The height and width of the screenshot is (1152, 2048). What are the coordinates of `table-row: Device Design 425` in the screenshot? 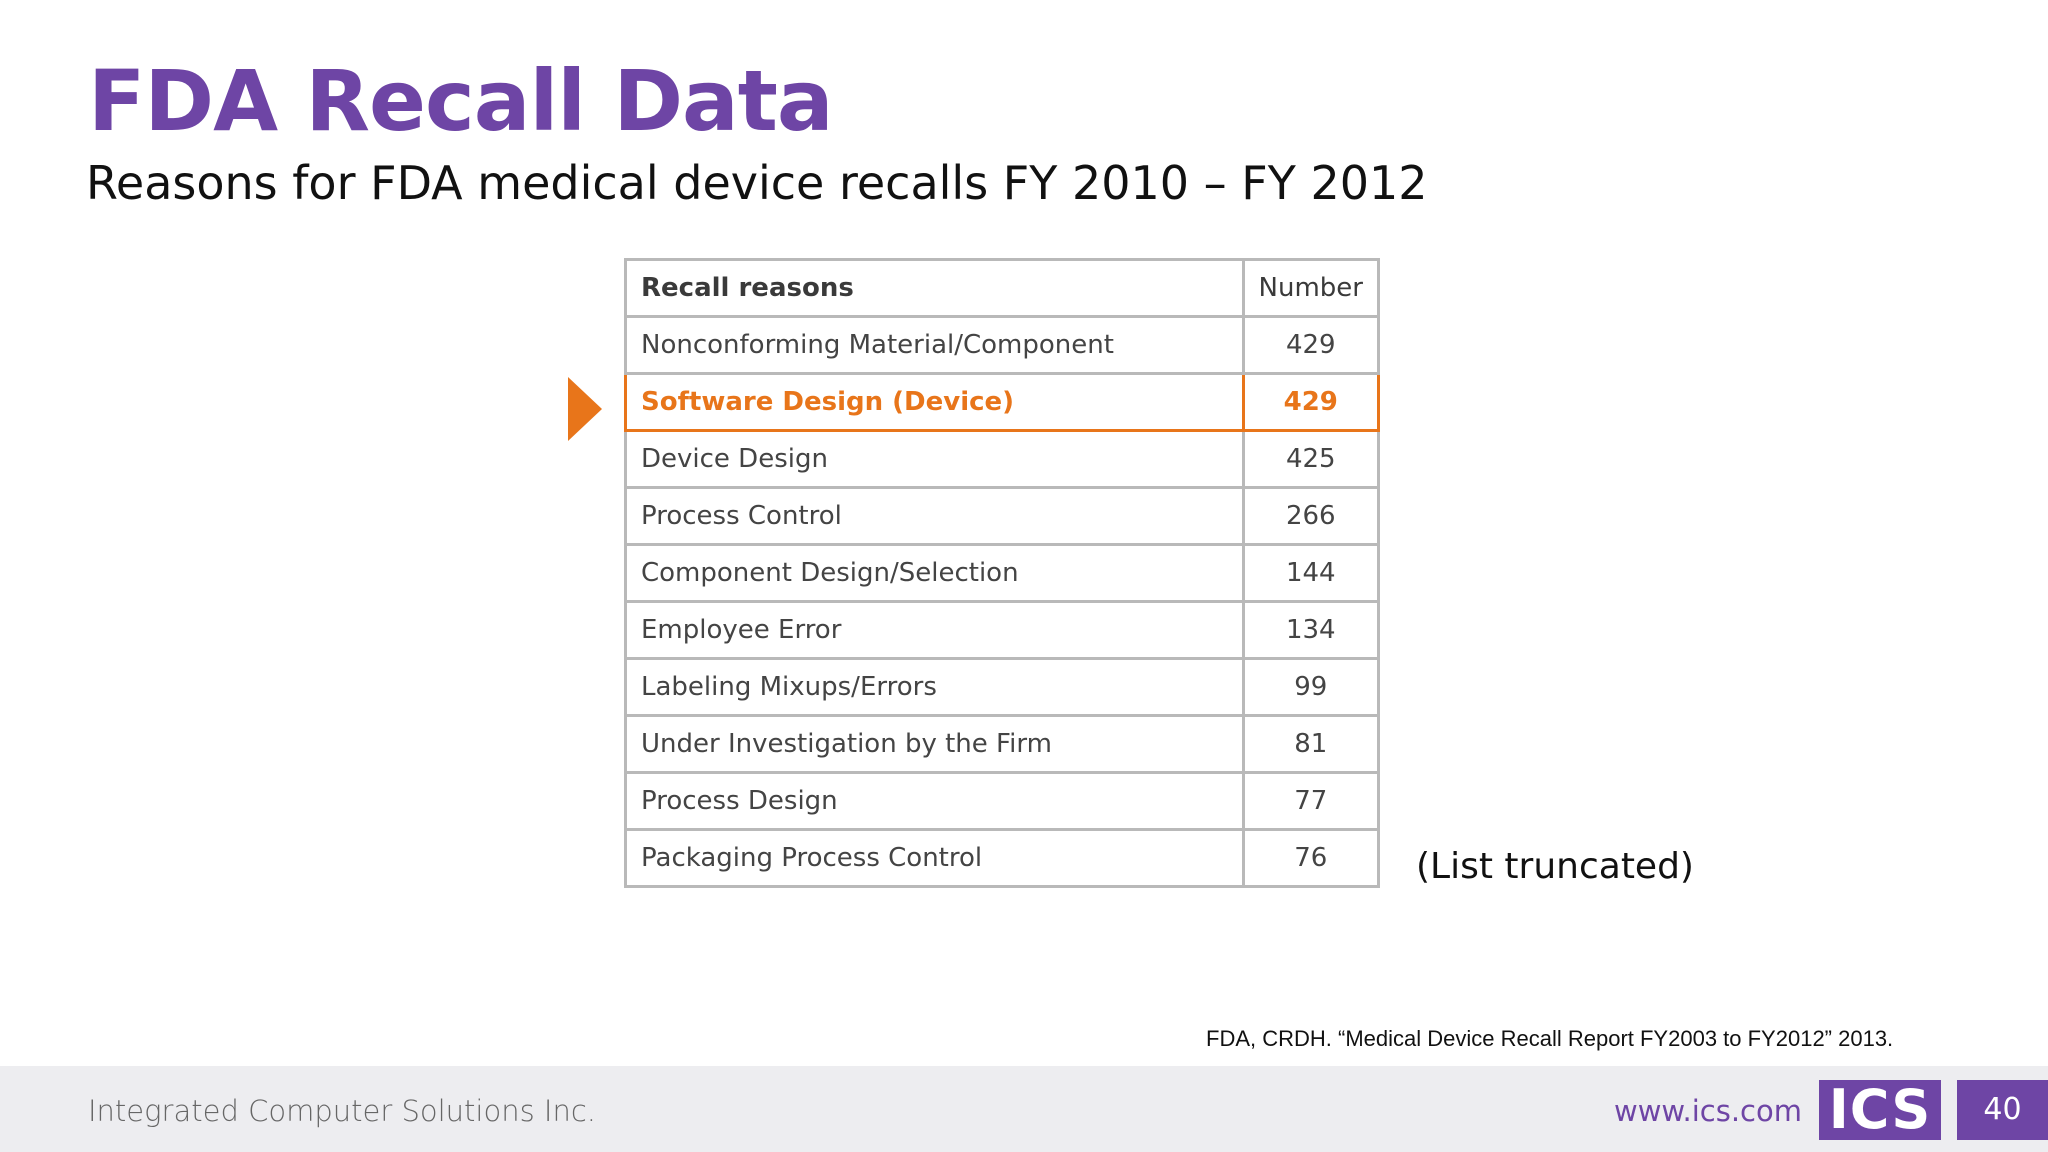 It's located at (1002, 459).